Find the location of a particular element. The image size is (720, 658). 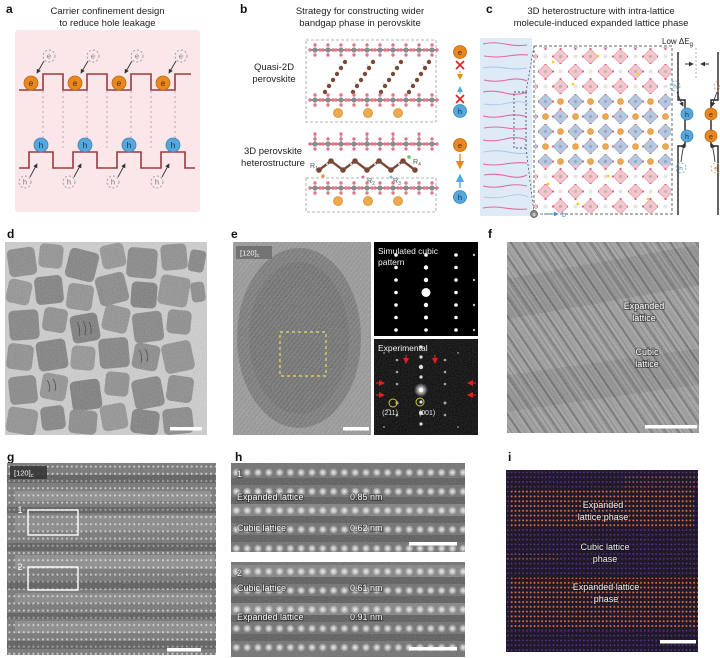

quasi-2d-structure is located at coordinates (372, 81).